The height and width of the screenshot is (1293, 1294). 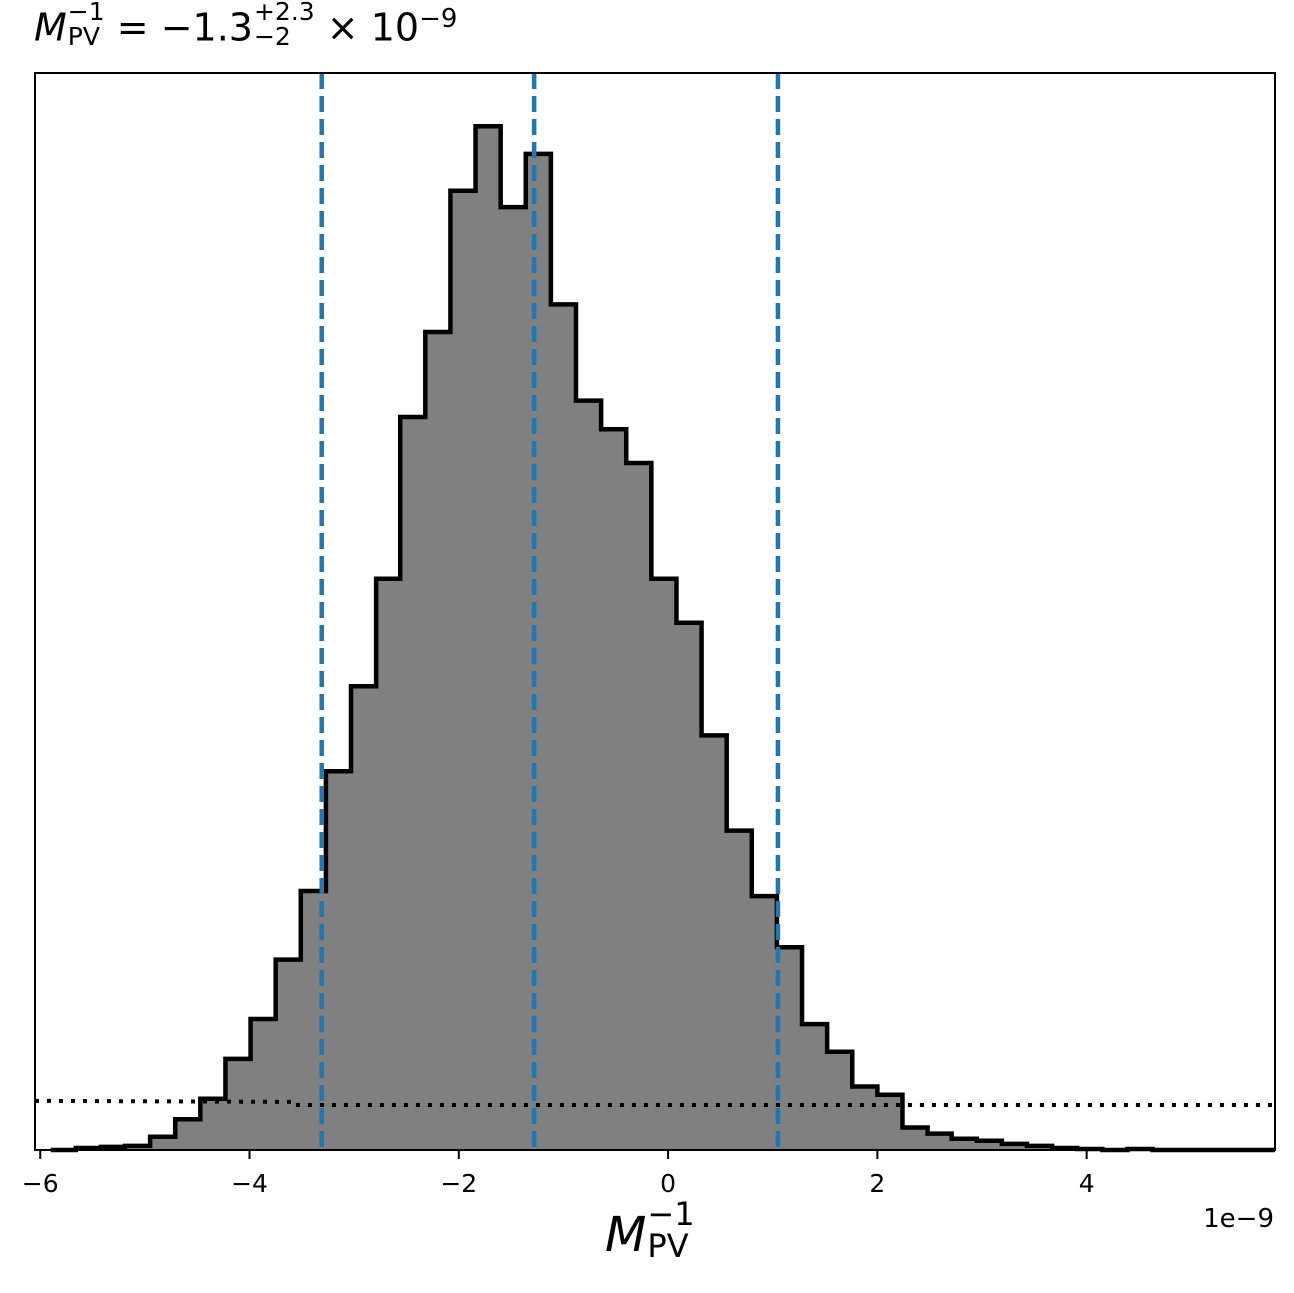 I want to click on xlabel-symbol: M, so click(x=626, y=1235).